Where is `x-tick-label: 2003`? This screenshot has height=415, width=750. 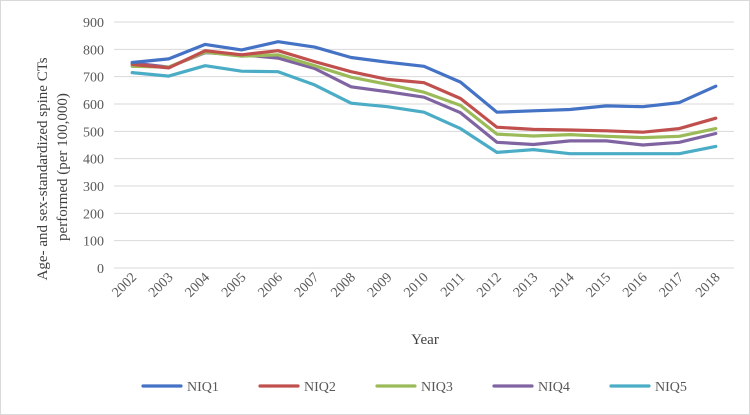 x-tick-label: 2003 is located at coordinates (161, 285).